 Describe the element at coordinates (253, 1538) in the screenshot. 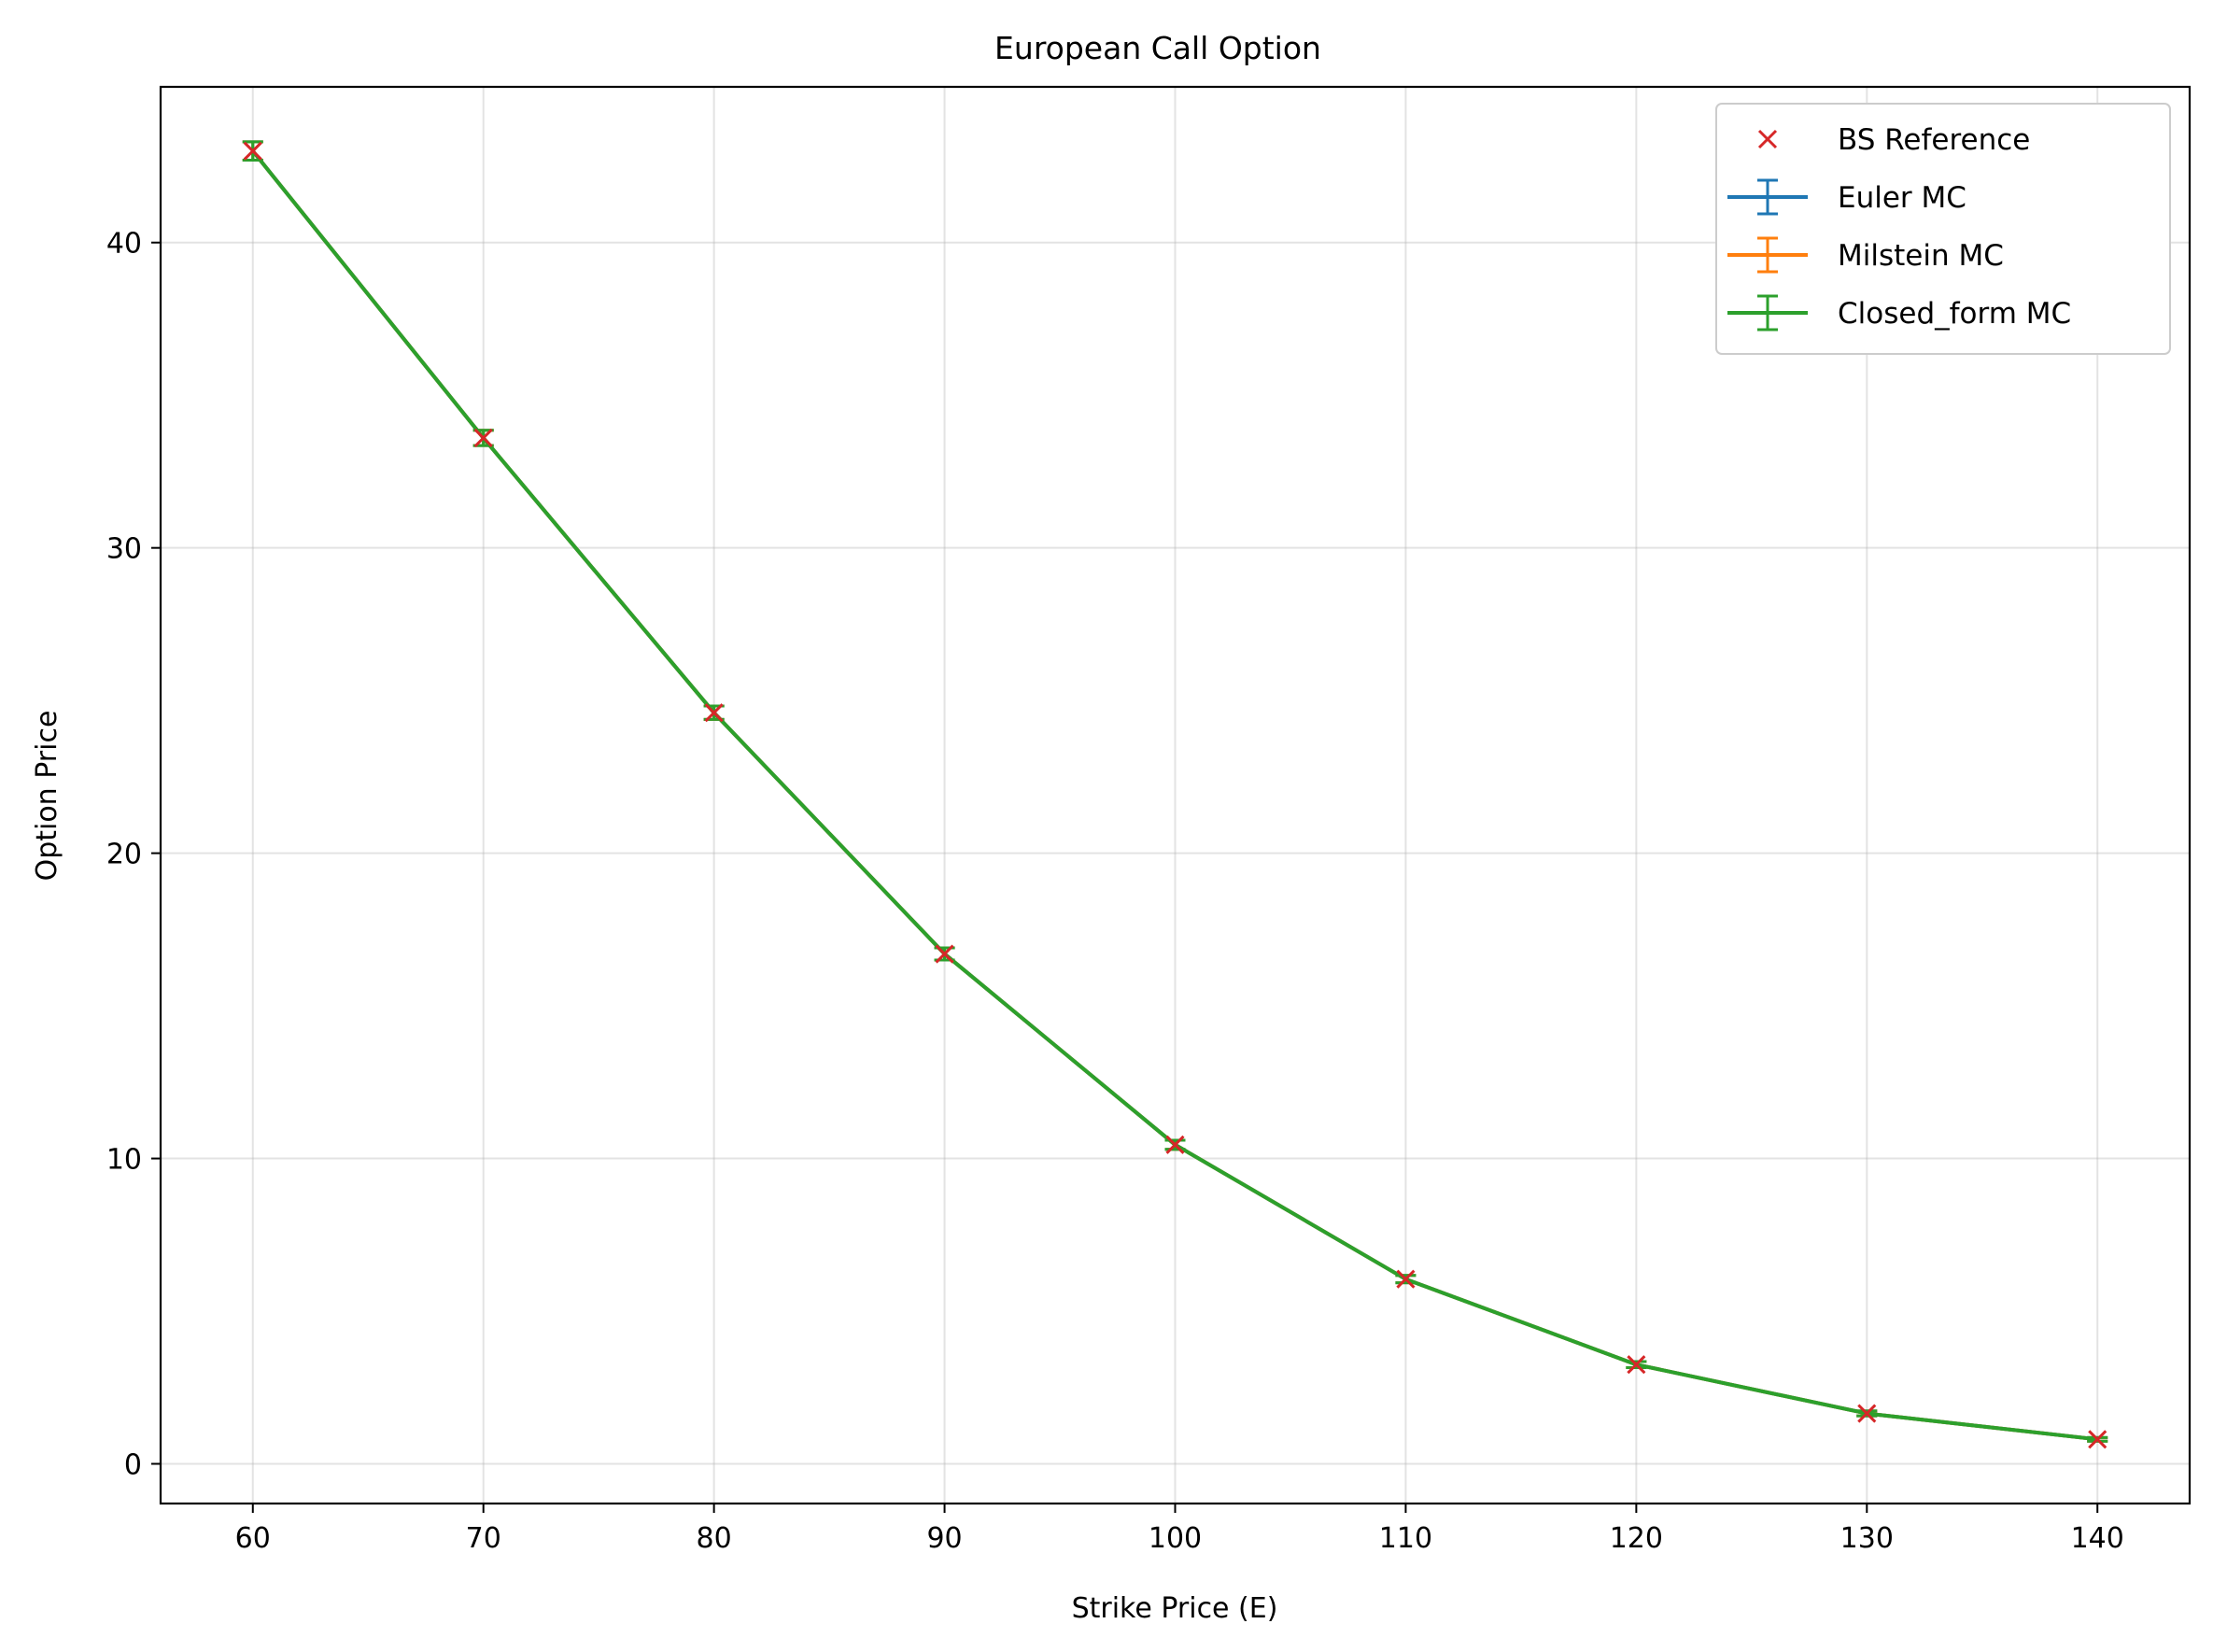

I see `x-tick-label: 60` at that location.